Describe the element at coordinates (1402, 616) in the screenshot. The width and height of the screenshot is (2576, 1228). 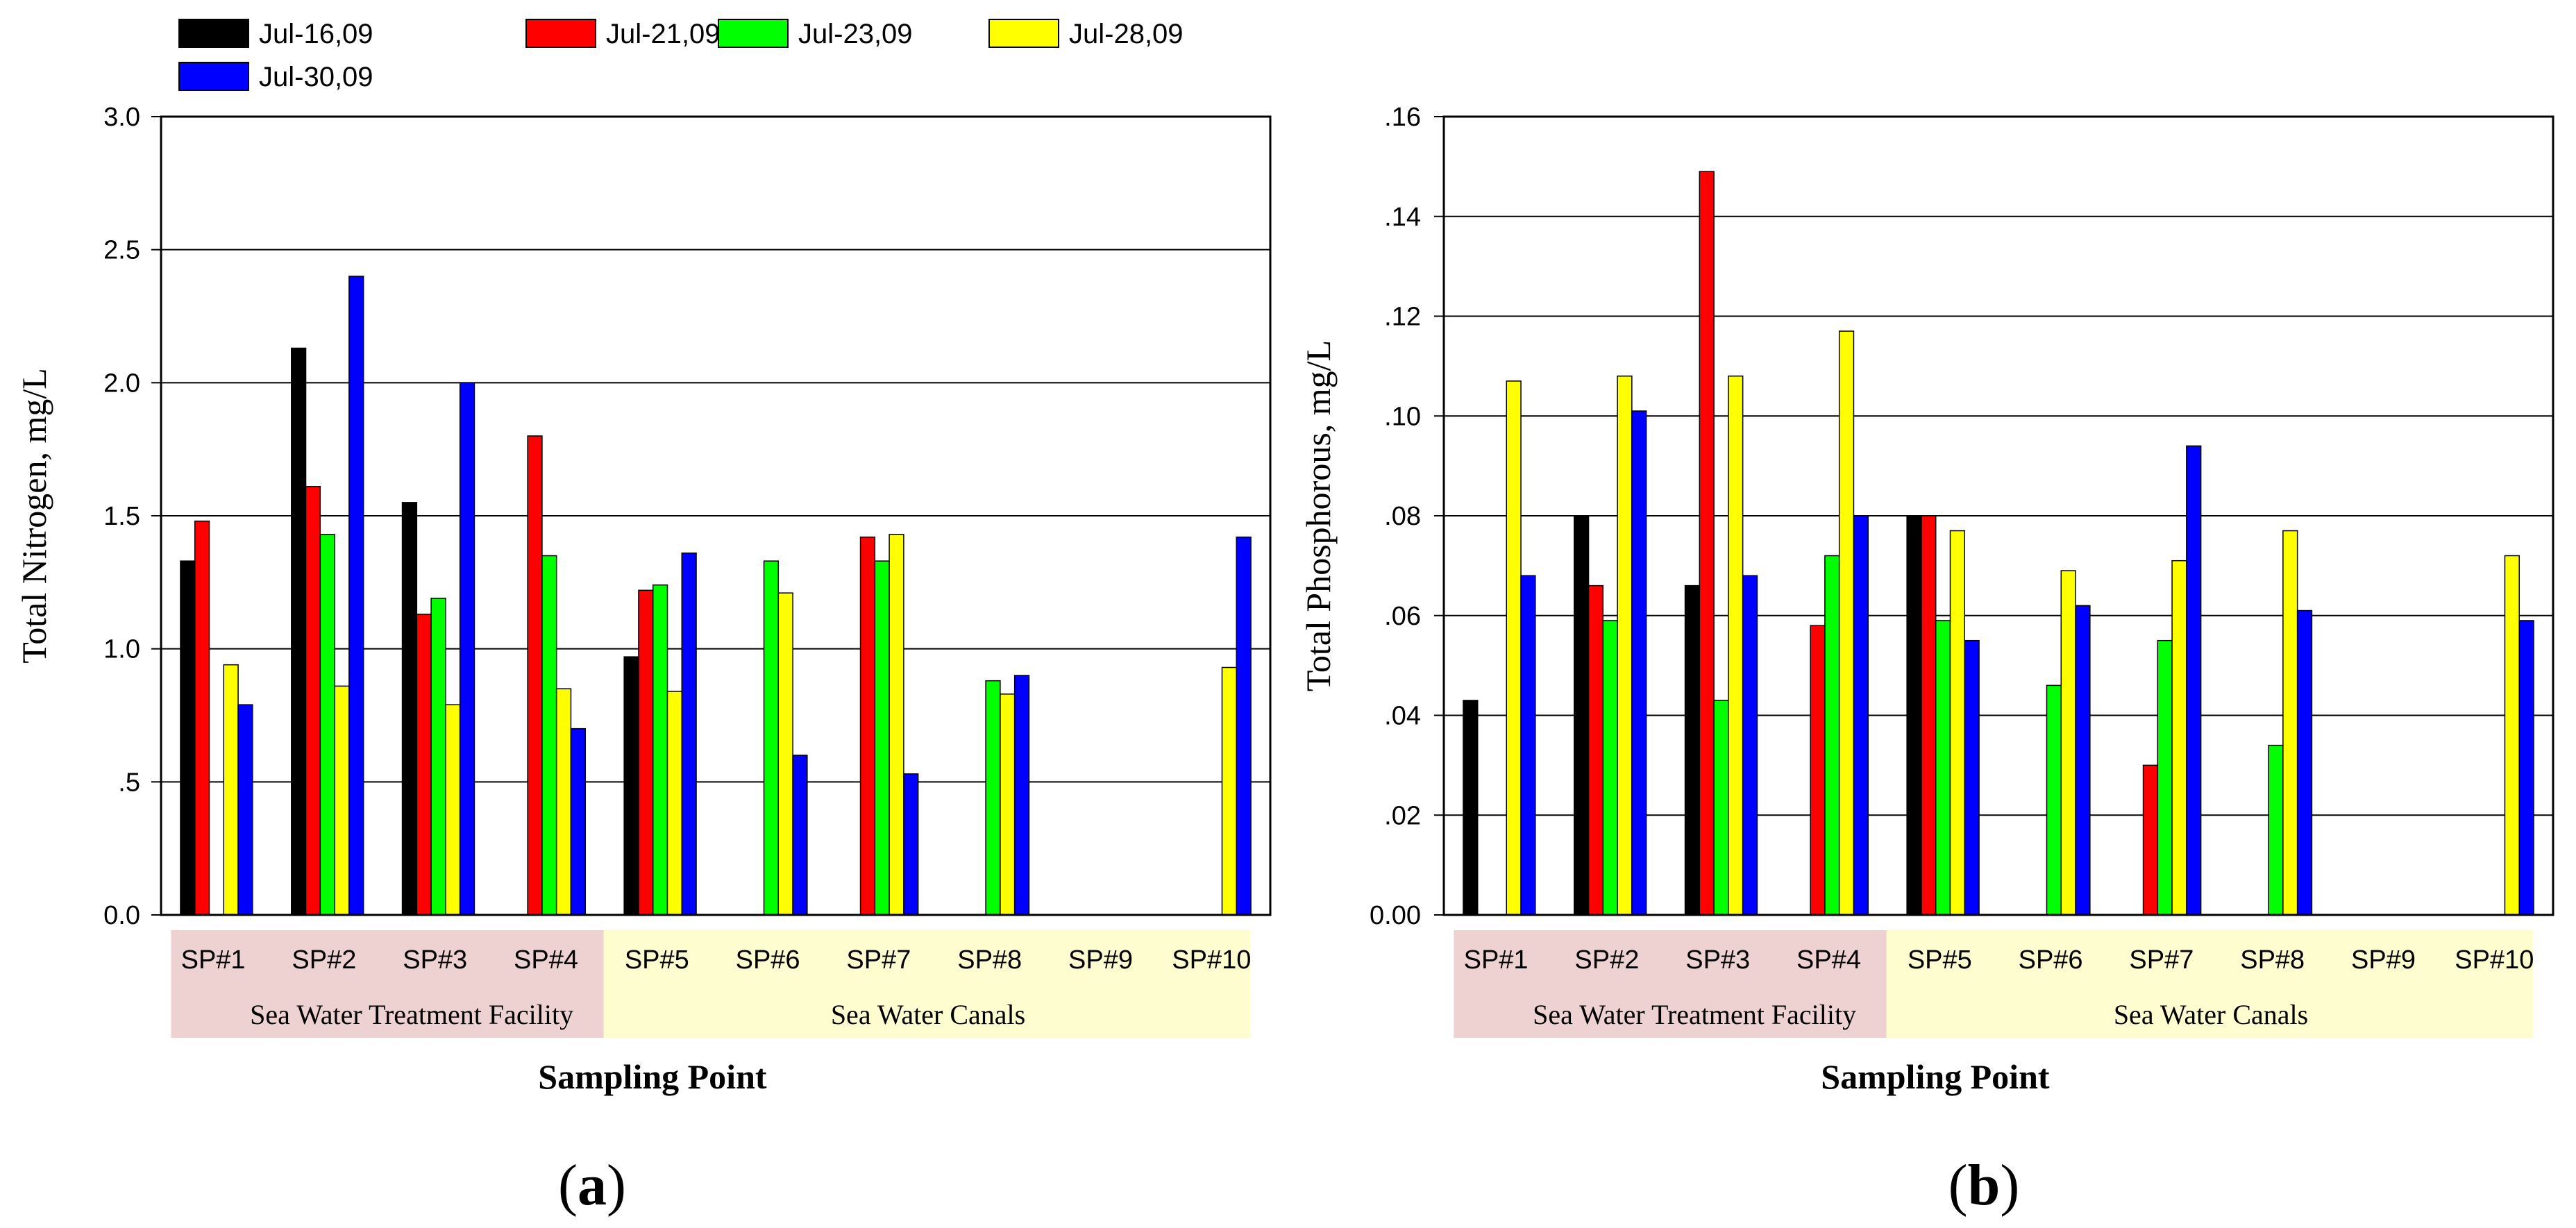
I see `y-tick-label: .06` at that location.